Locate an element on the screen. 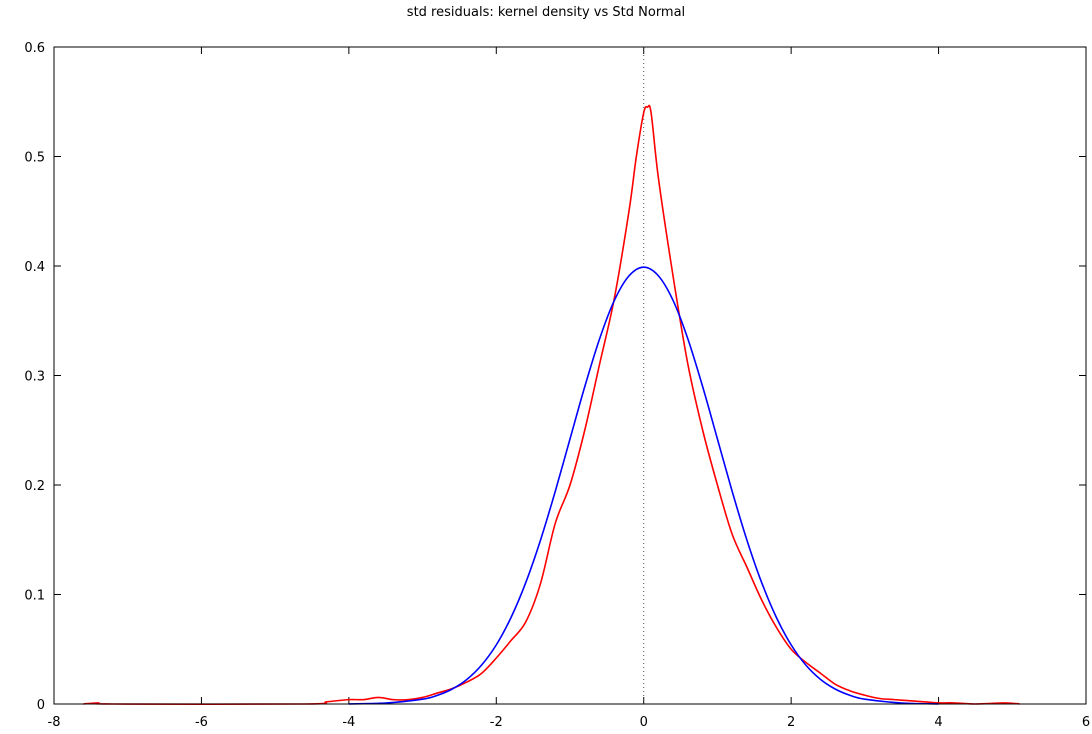 The image size is (1092, 734). x-tick-label: 6 is located at coordinates (1086, 722).